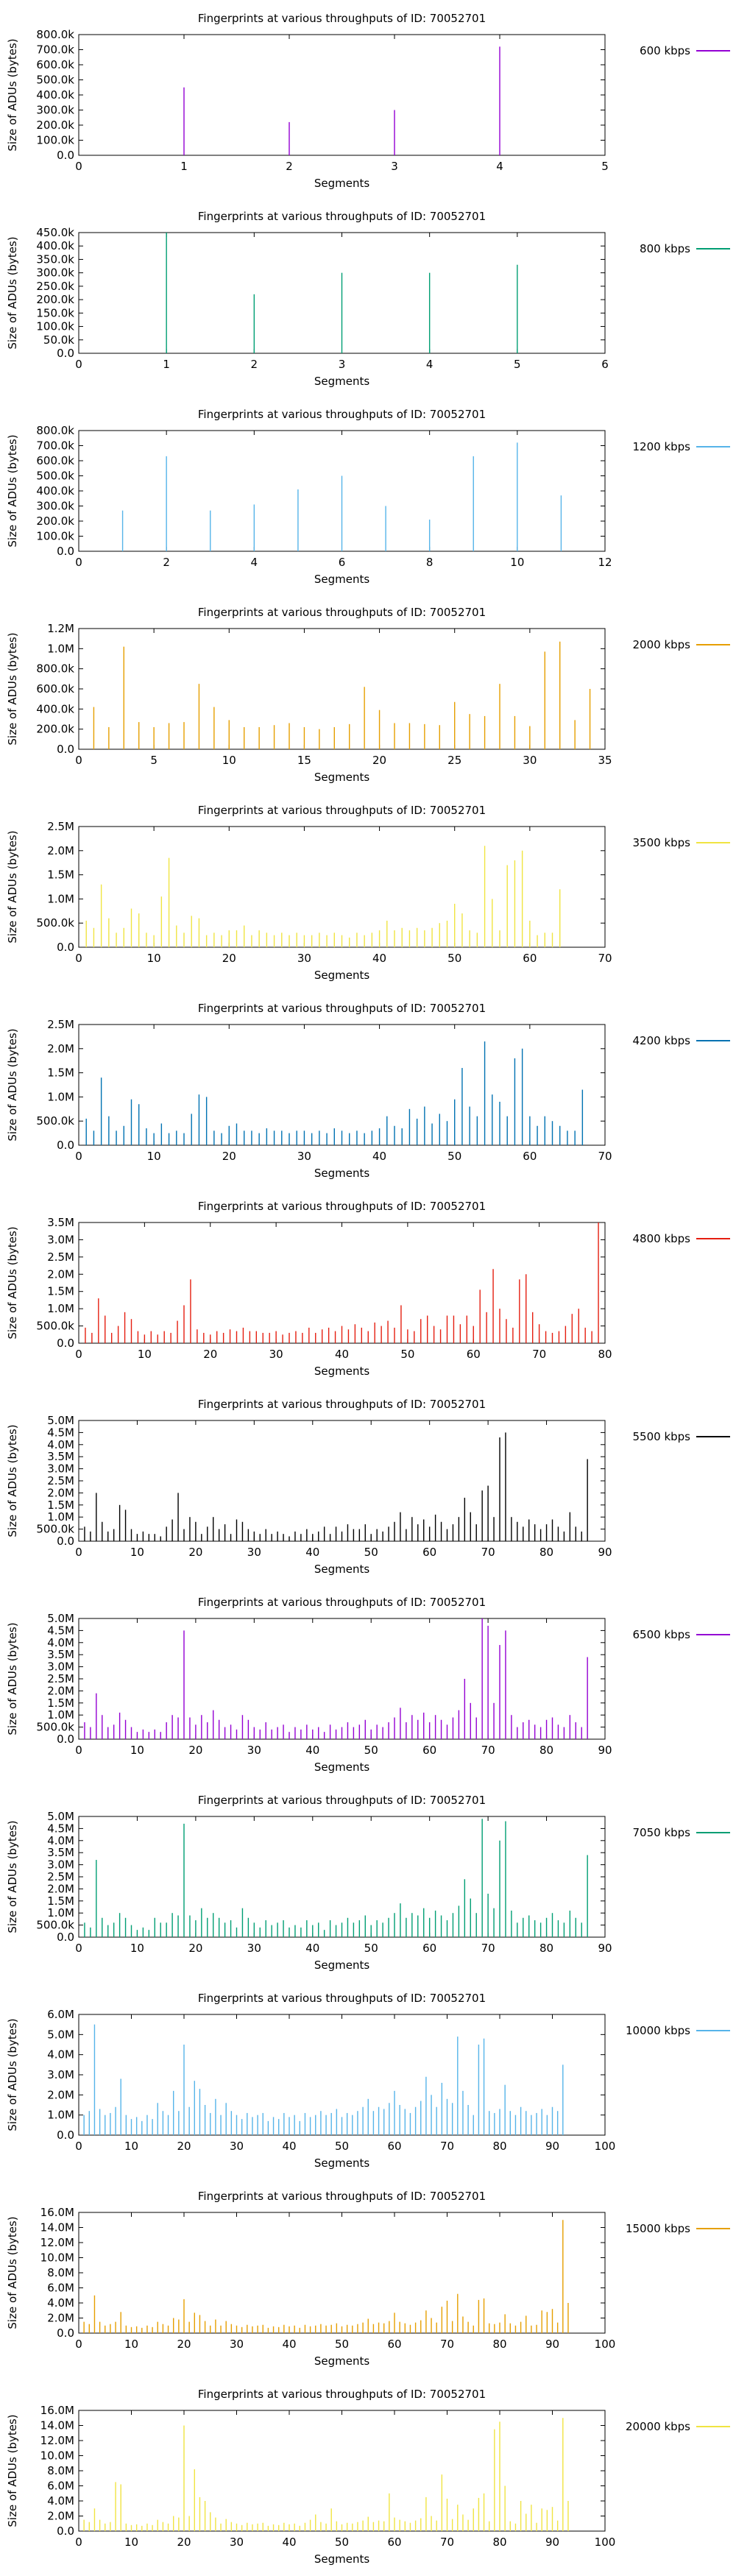  I want to click on y-tick-label: 4.5M, so click(60, 1432).